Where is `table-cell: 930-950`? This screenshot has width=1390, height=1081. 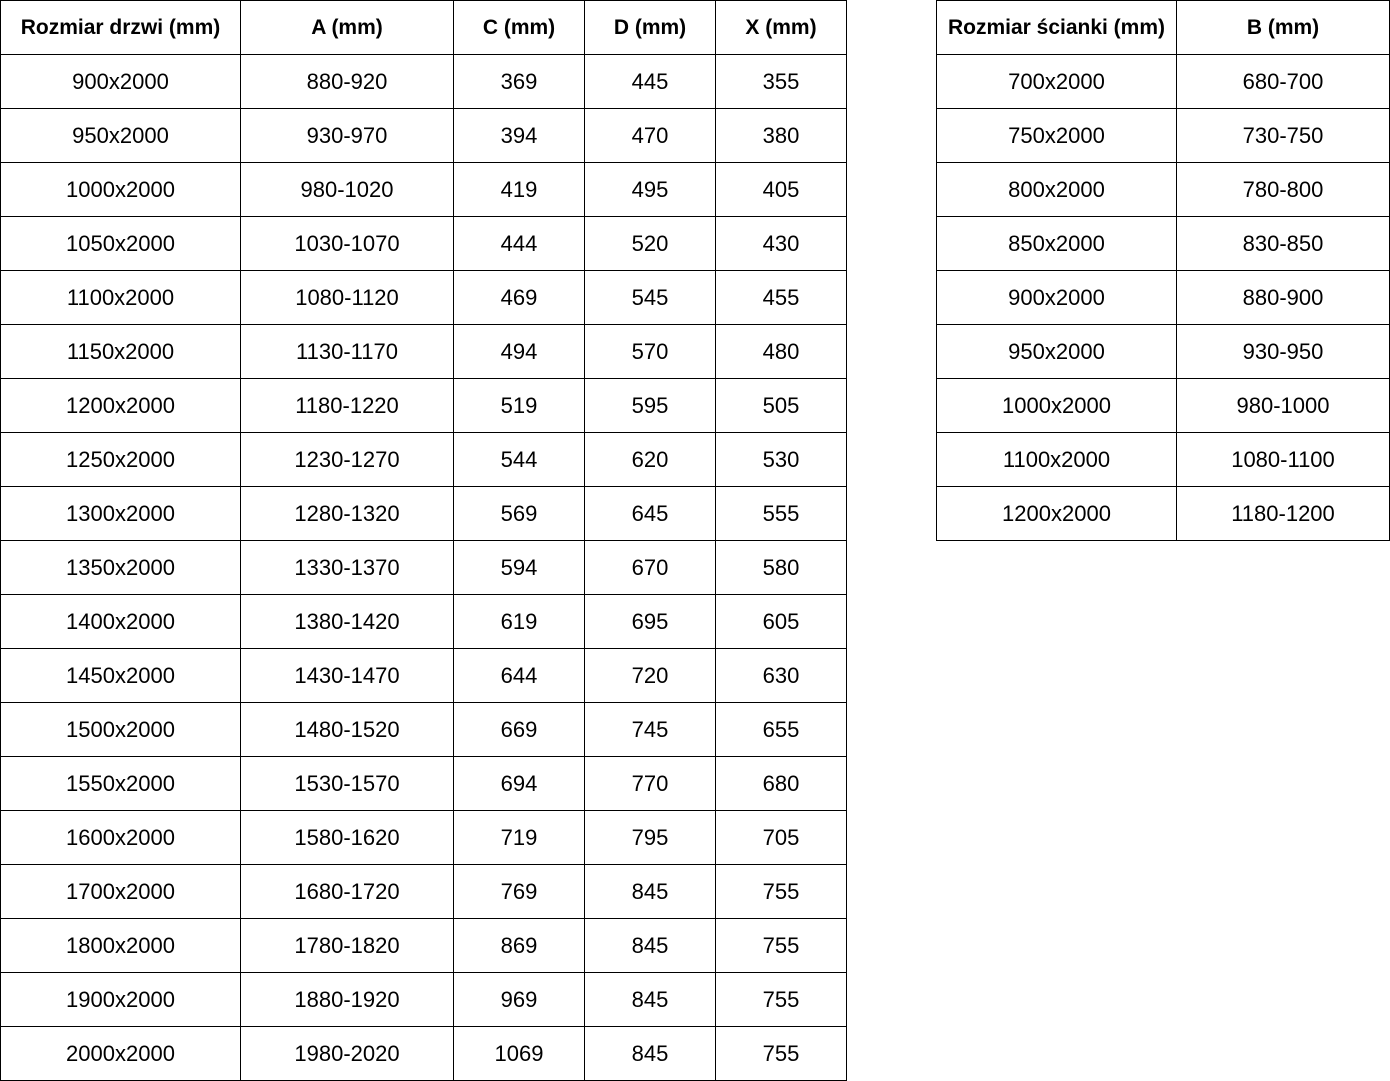
table-cell: 930-950 is located at coordinates (1283, 351).